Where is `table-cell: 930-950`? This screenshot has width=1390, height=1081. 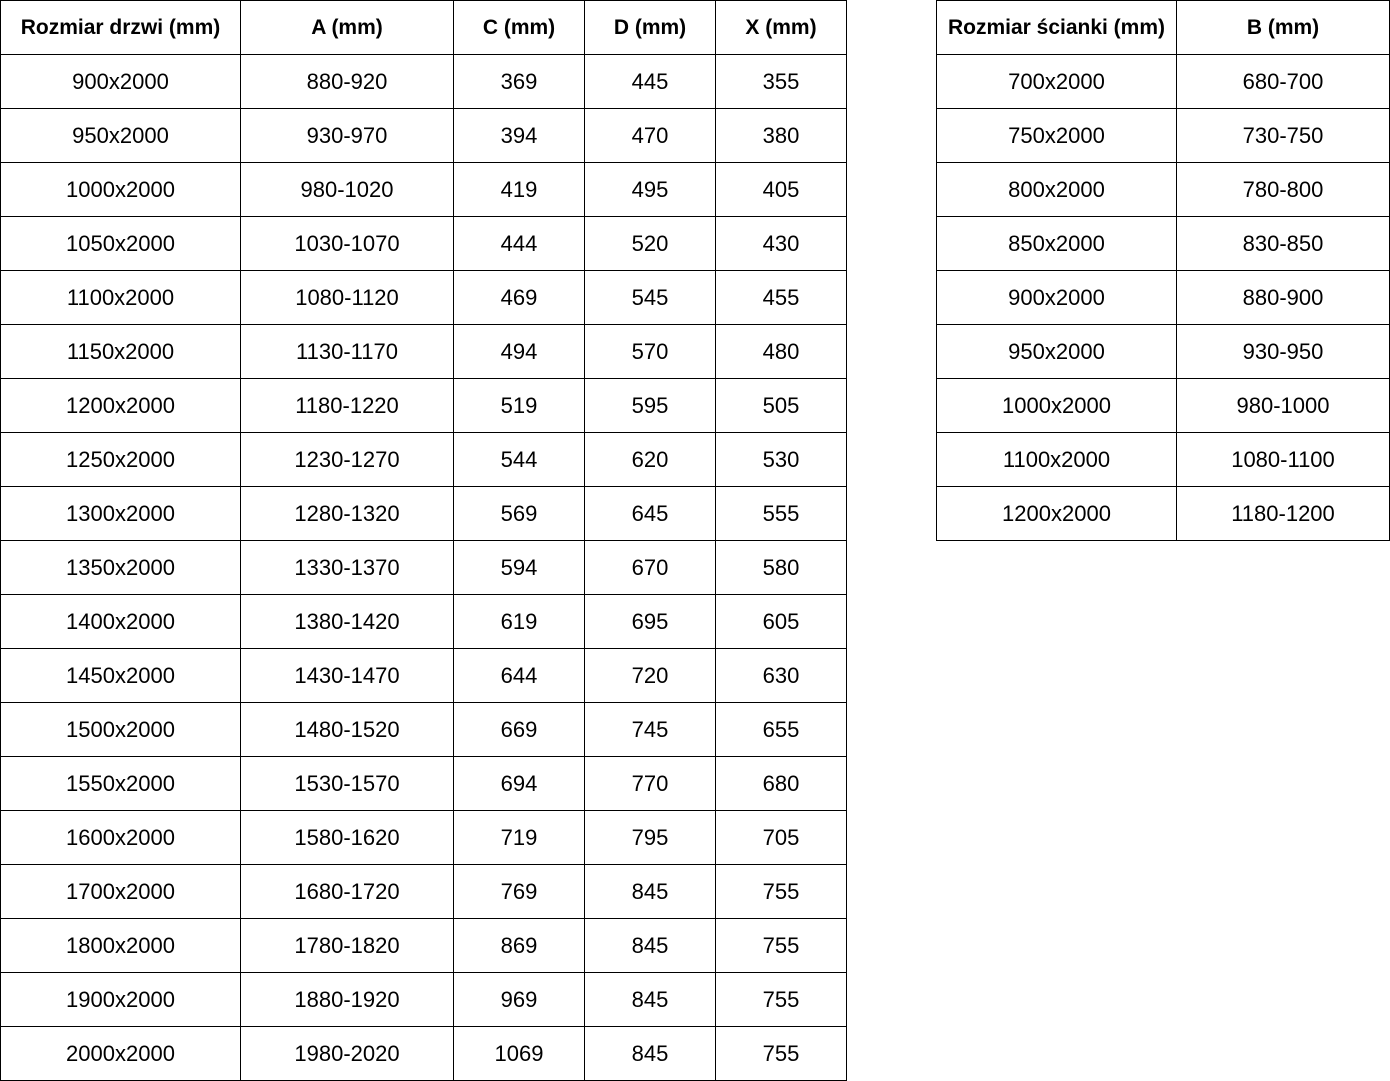
table-cell: 930-950 is located at coordinates (1283, 351).